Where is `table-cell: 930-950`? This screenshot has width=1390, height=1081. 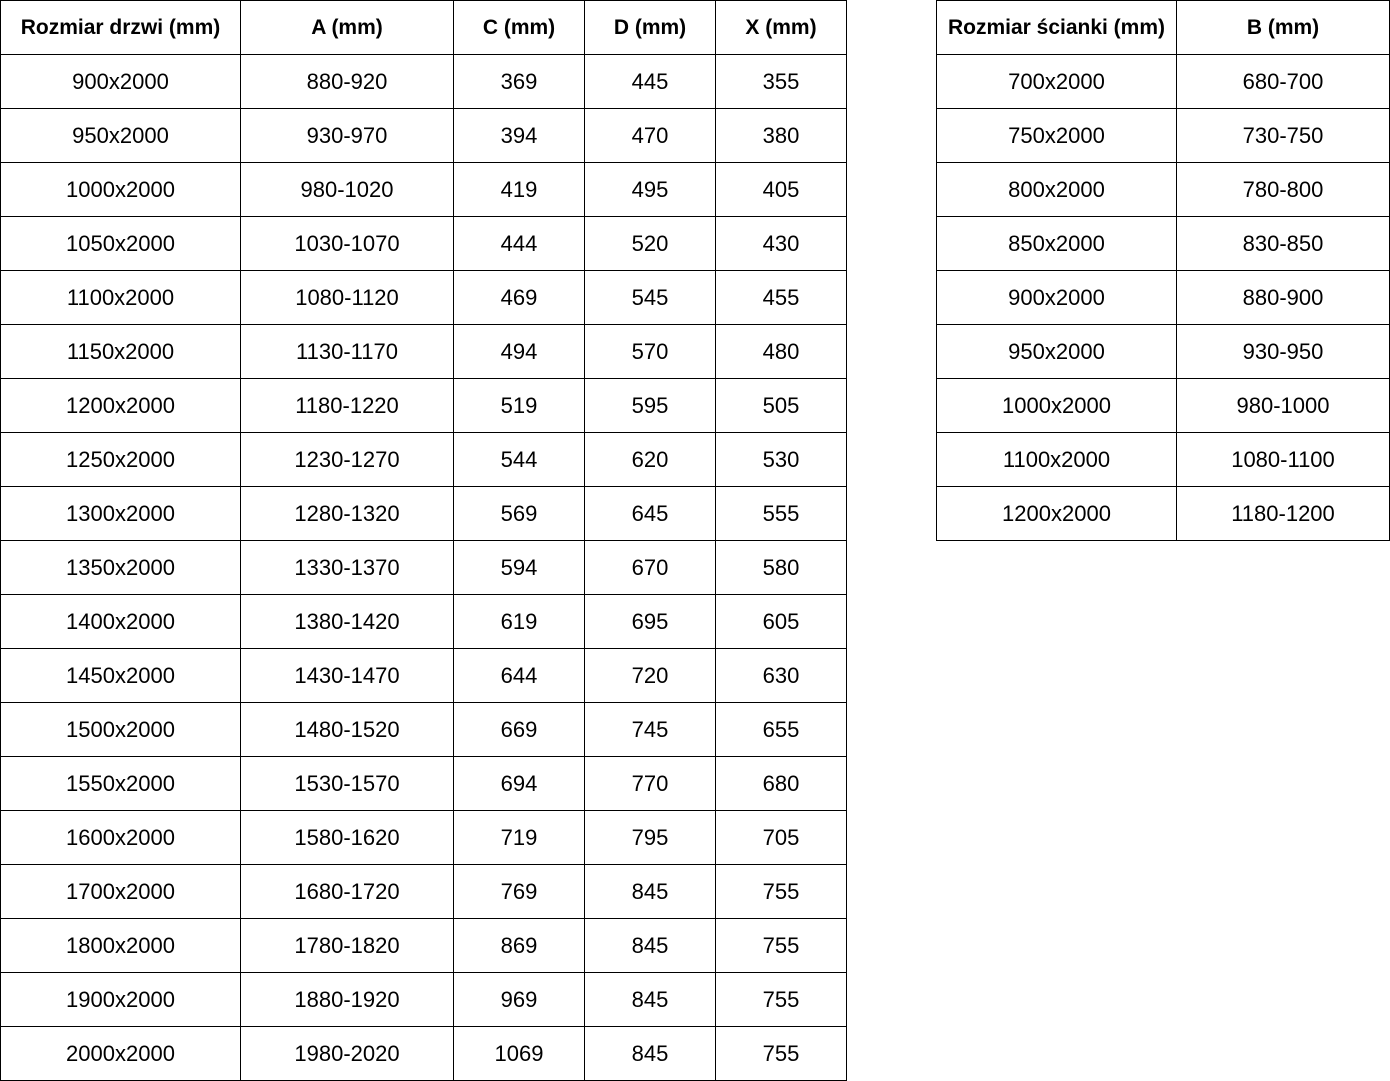
table-cell: 930-950 is located at coordinates (1283, 351).